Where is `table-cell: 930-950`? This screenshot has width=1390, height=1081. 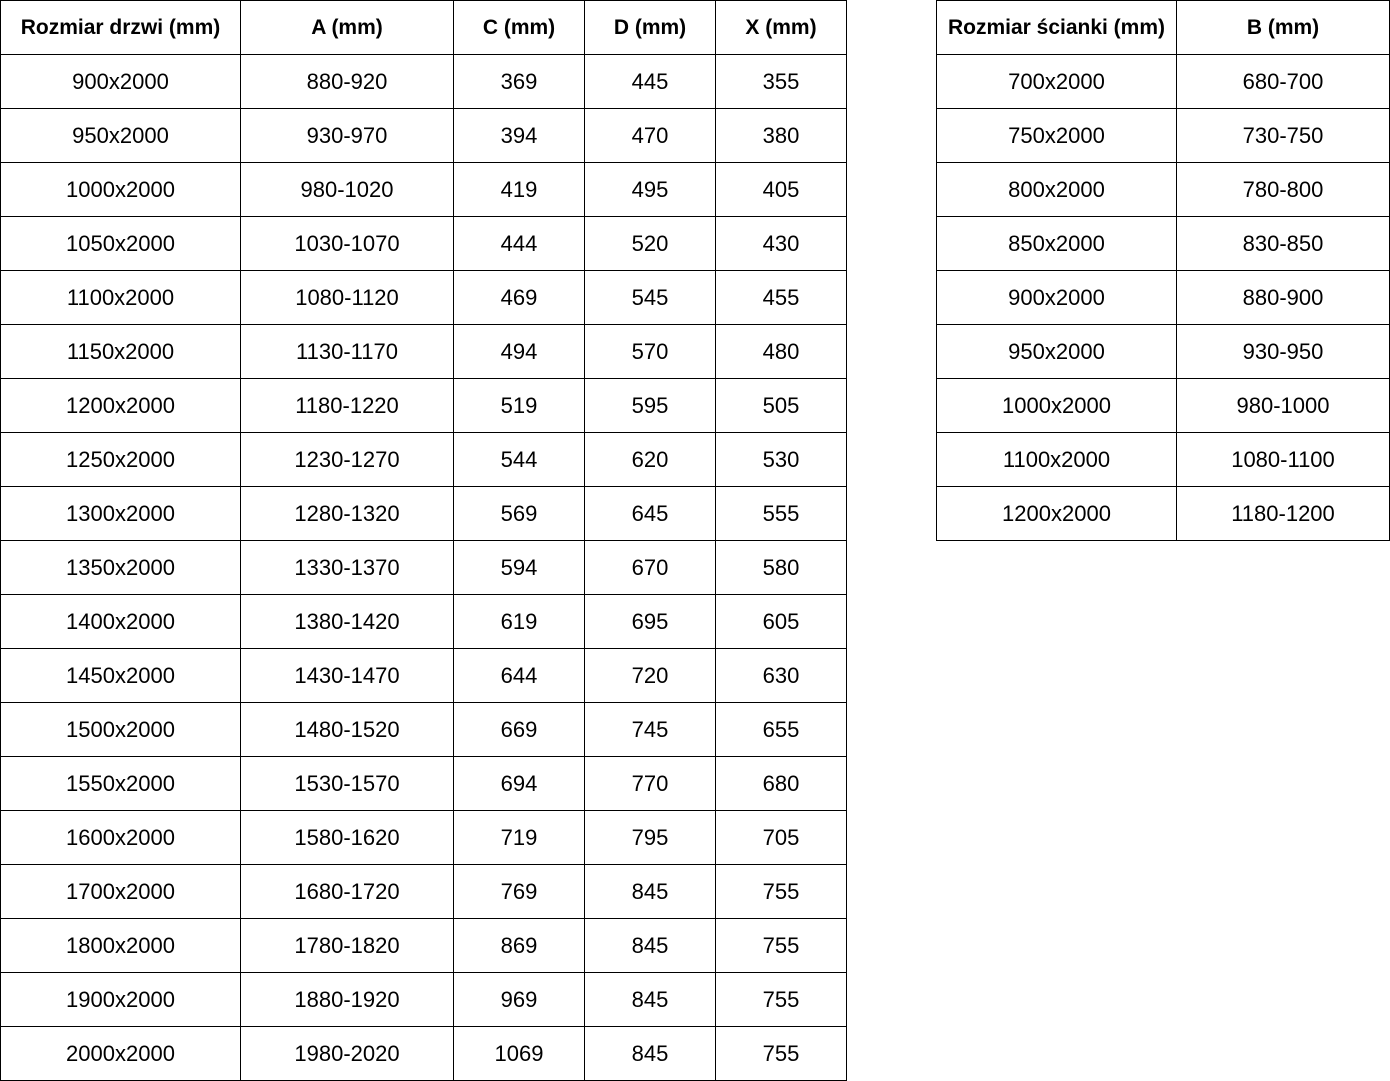
table-cell: 930-950 is located at coordinates (1283, 351).